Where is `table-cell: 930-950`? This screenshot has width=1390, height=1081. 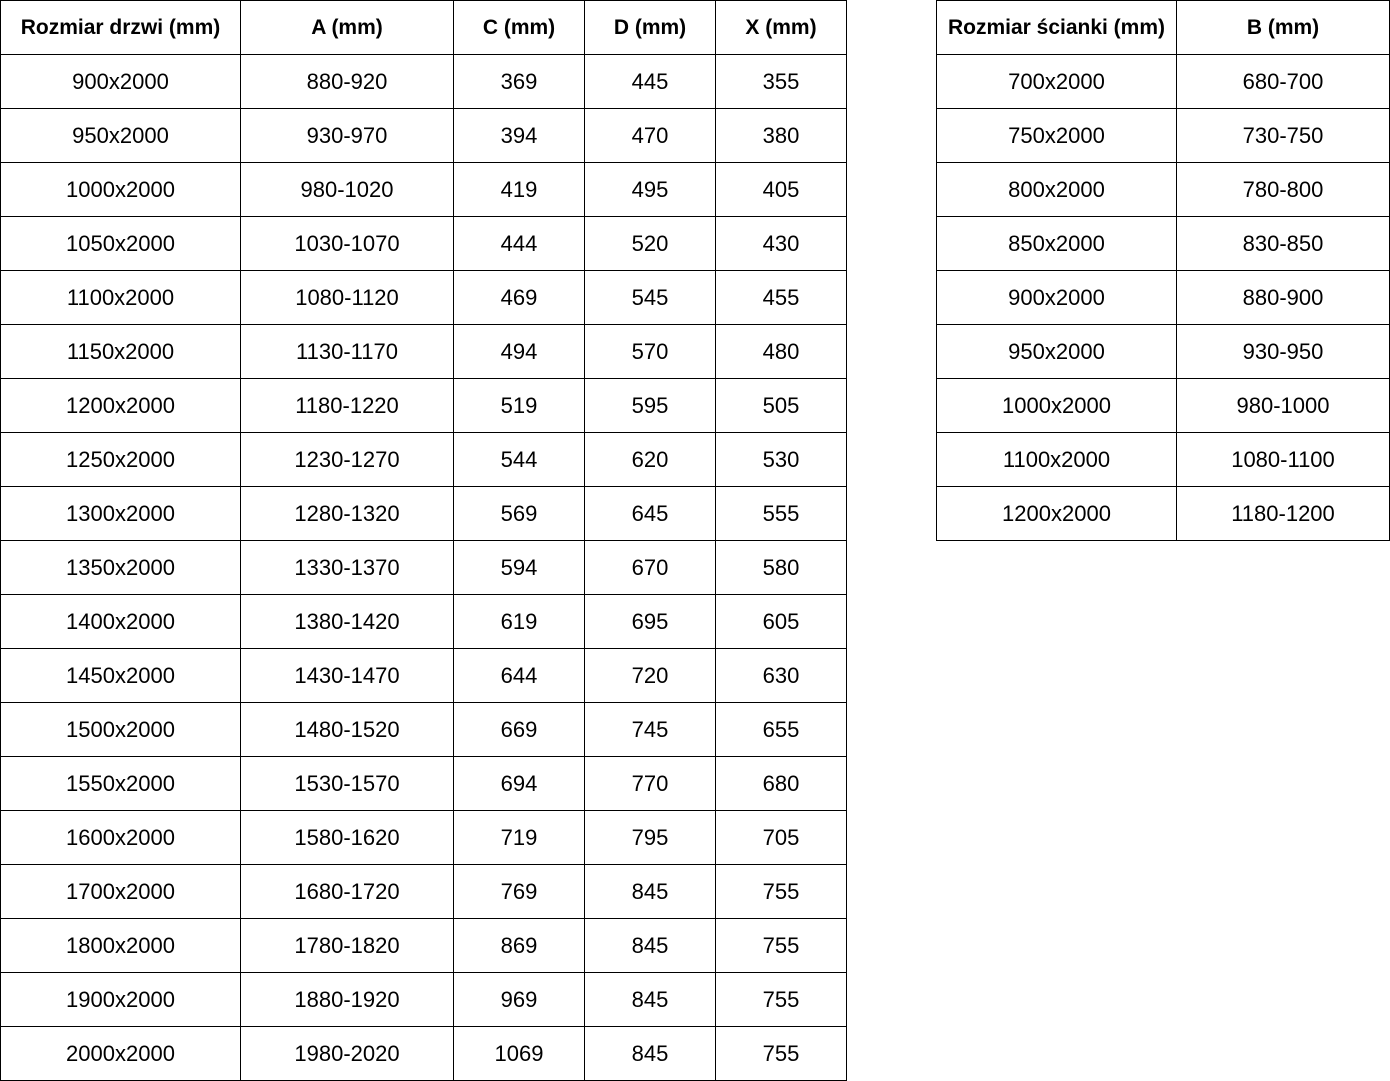
table-cell: 930-950 is located at coordinates (1283, 351).